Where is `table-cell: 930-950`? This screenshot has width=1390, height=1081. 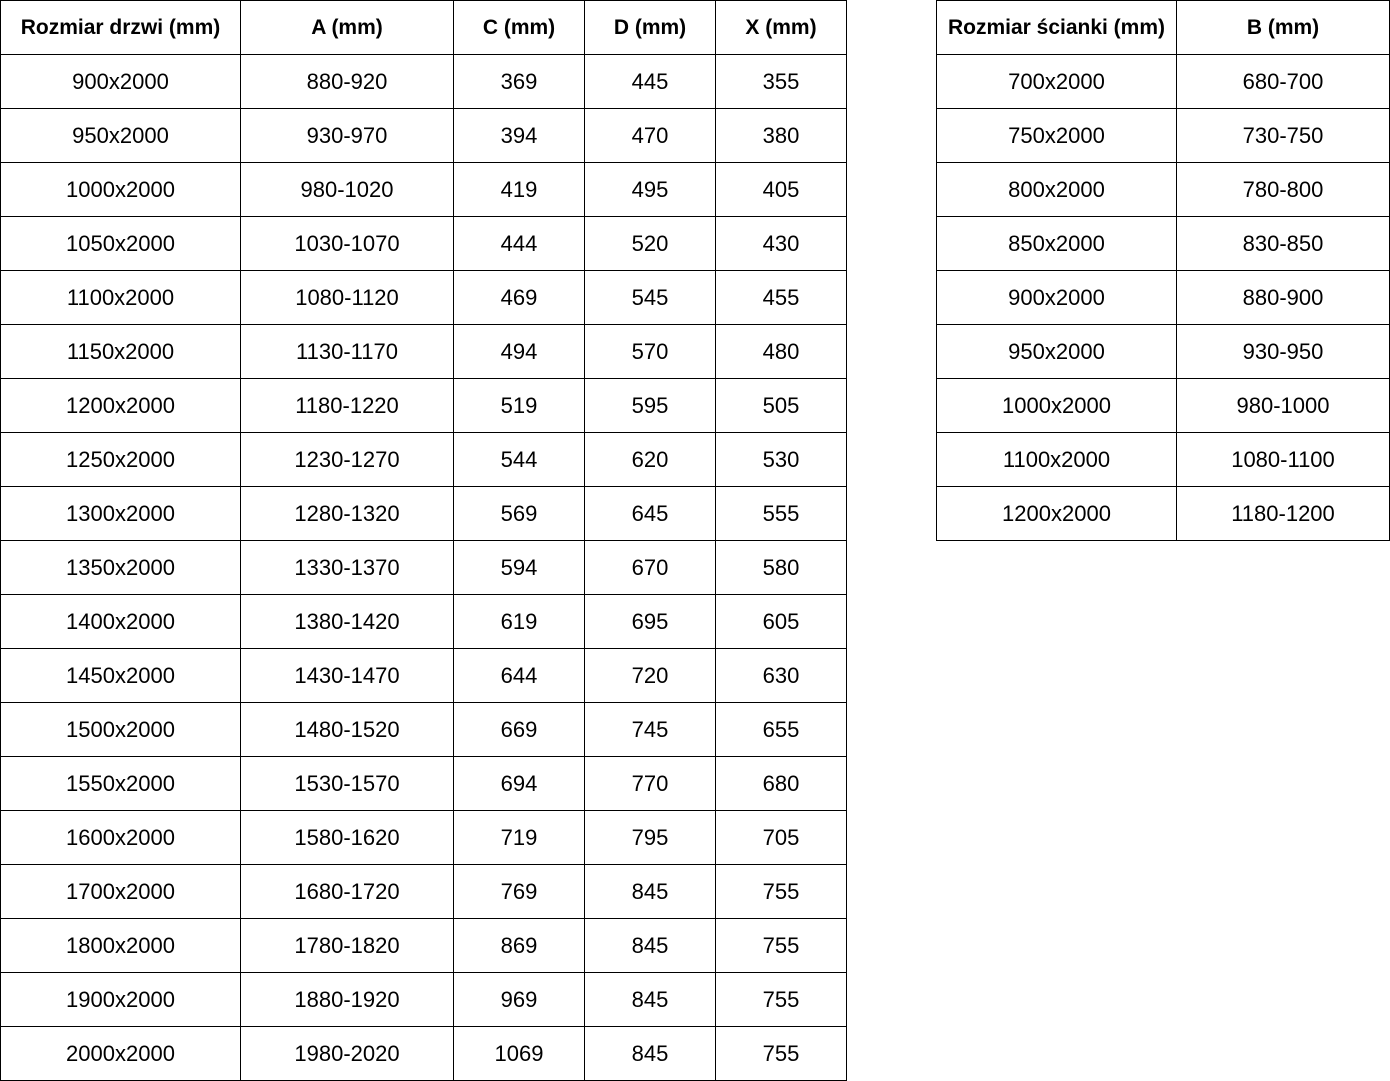
table-cell: 930-950 is located at coordinates (1283, 351).